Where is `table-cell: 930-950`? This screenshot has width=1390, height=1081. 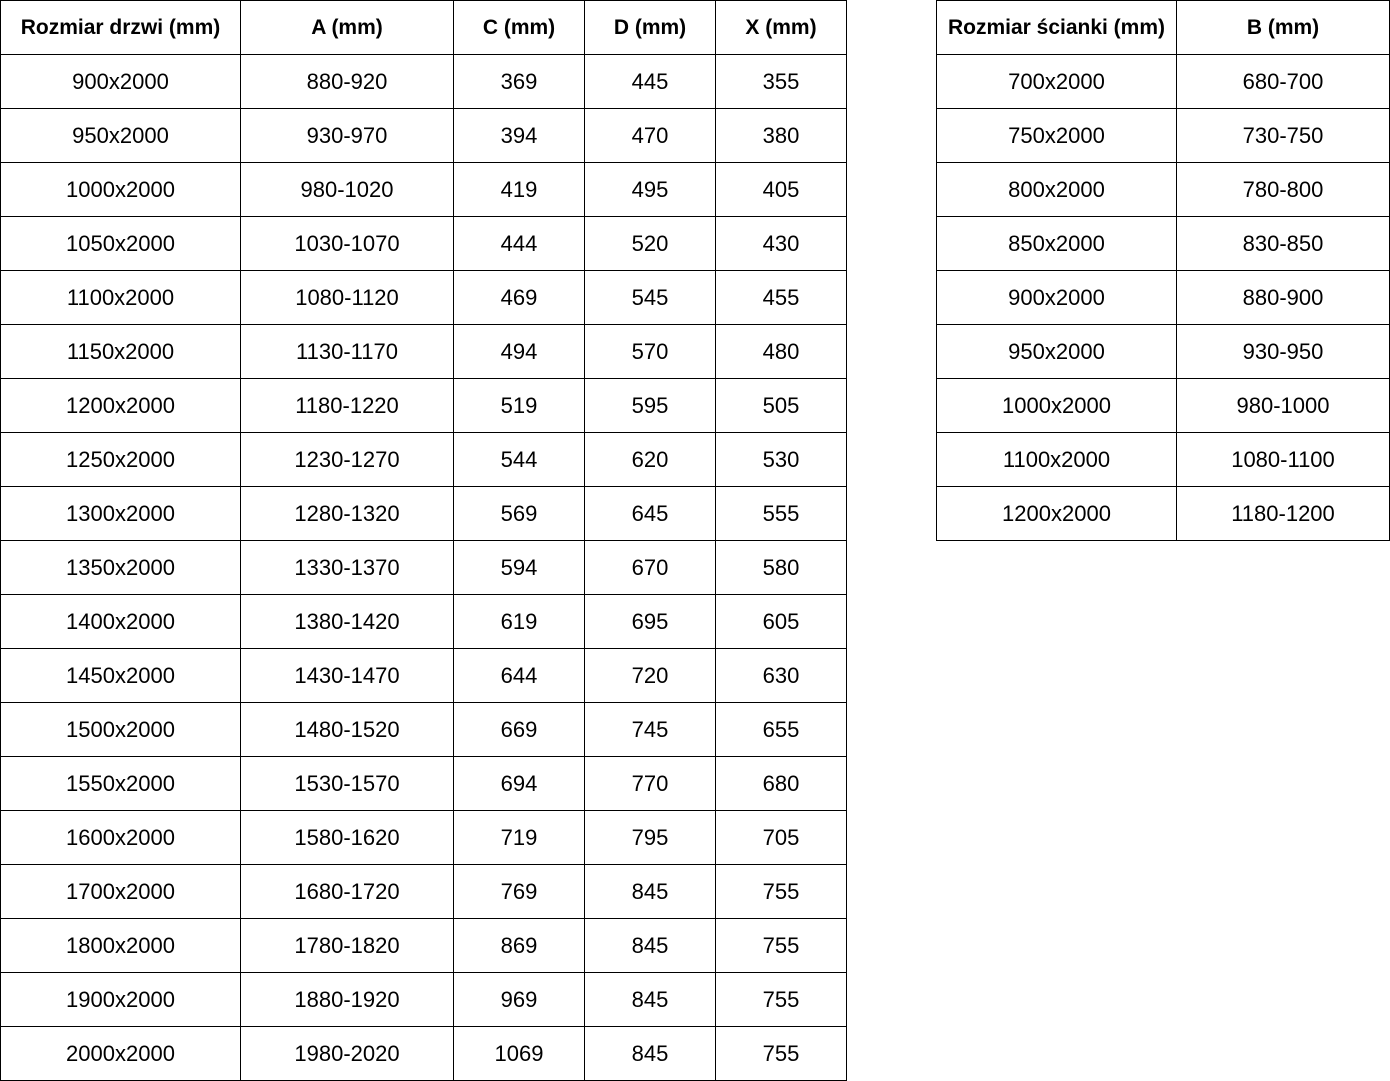
table-cell: 930-950 is located at coordinates (1283, 351).